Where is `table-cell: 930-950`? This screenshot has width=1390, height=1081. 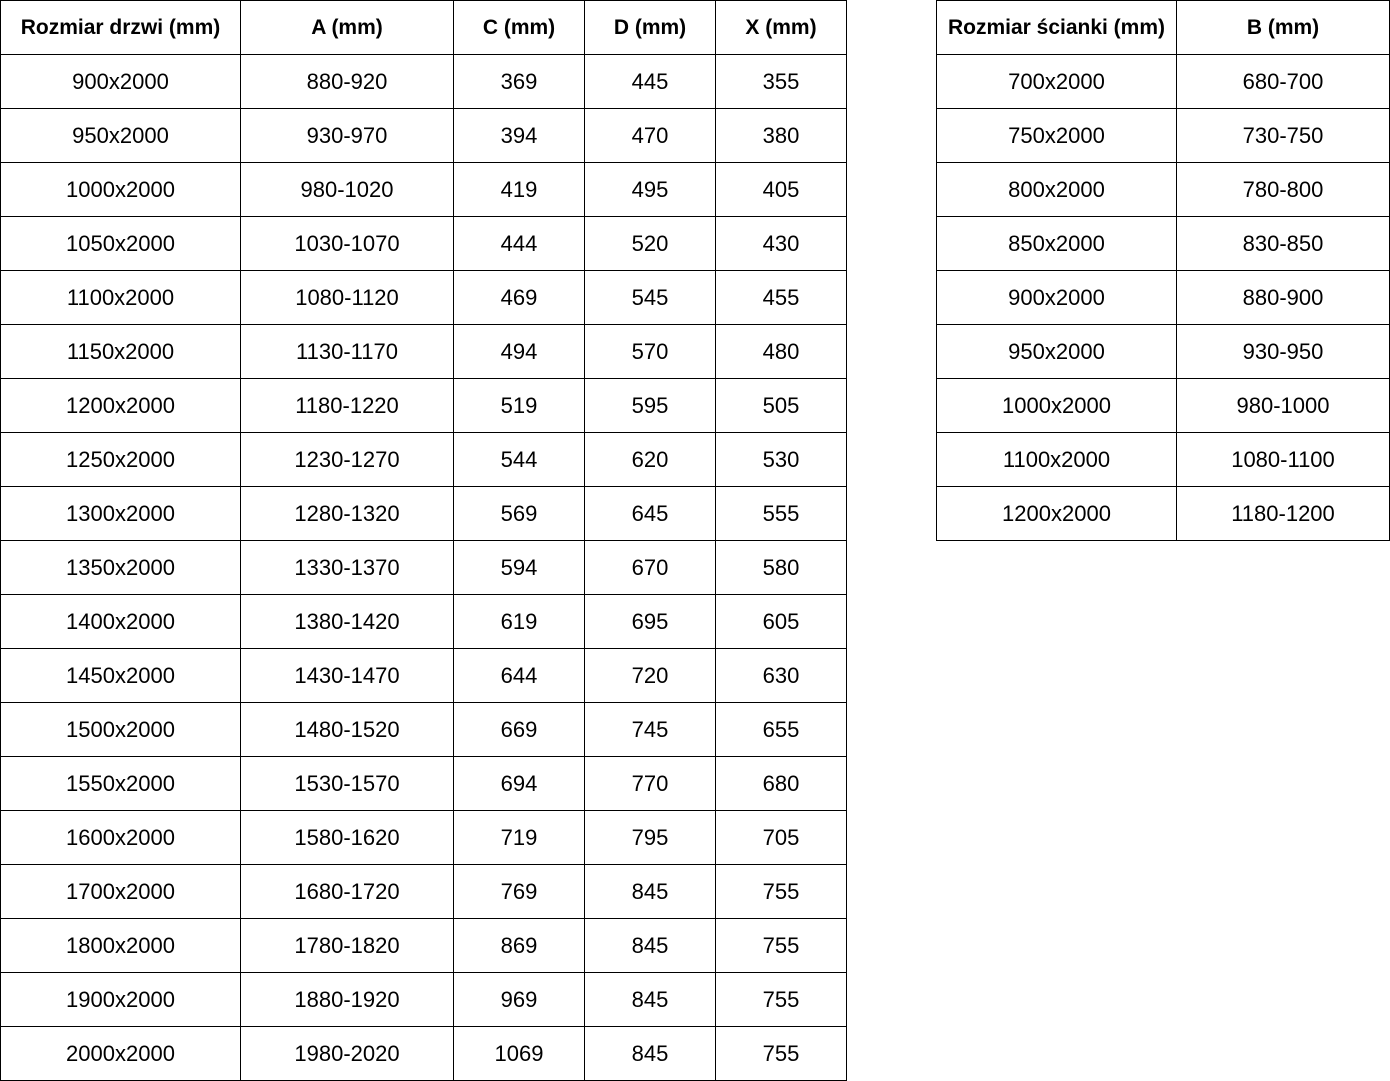
table-cell: 930-950 is located at coordinates (1283, 351).